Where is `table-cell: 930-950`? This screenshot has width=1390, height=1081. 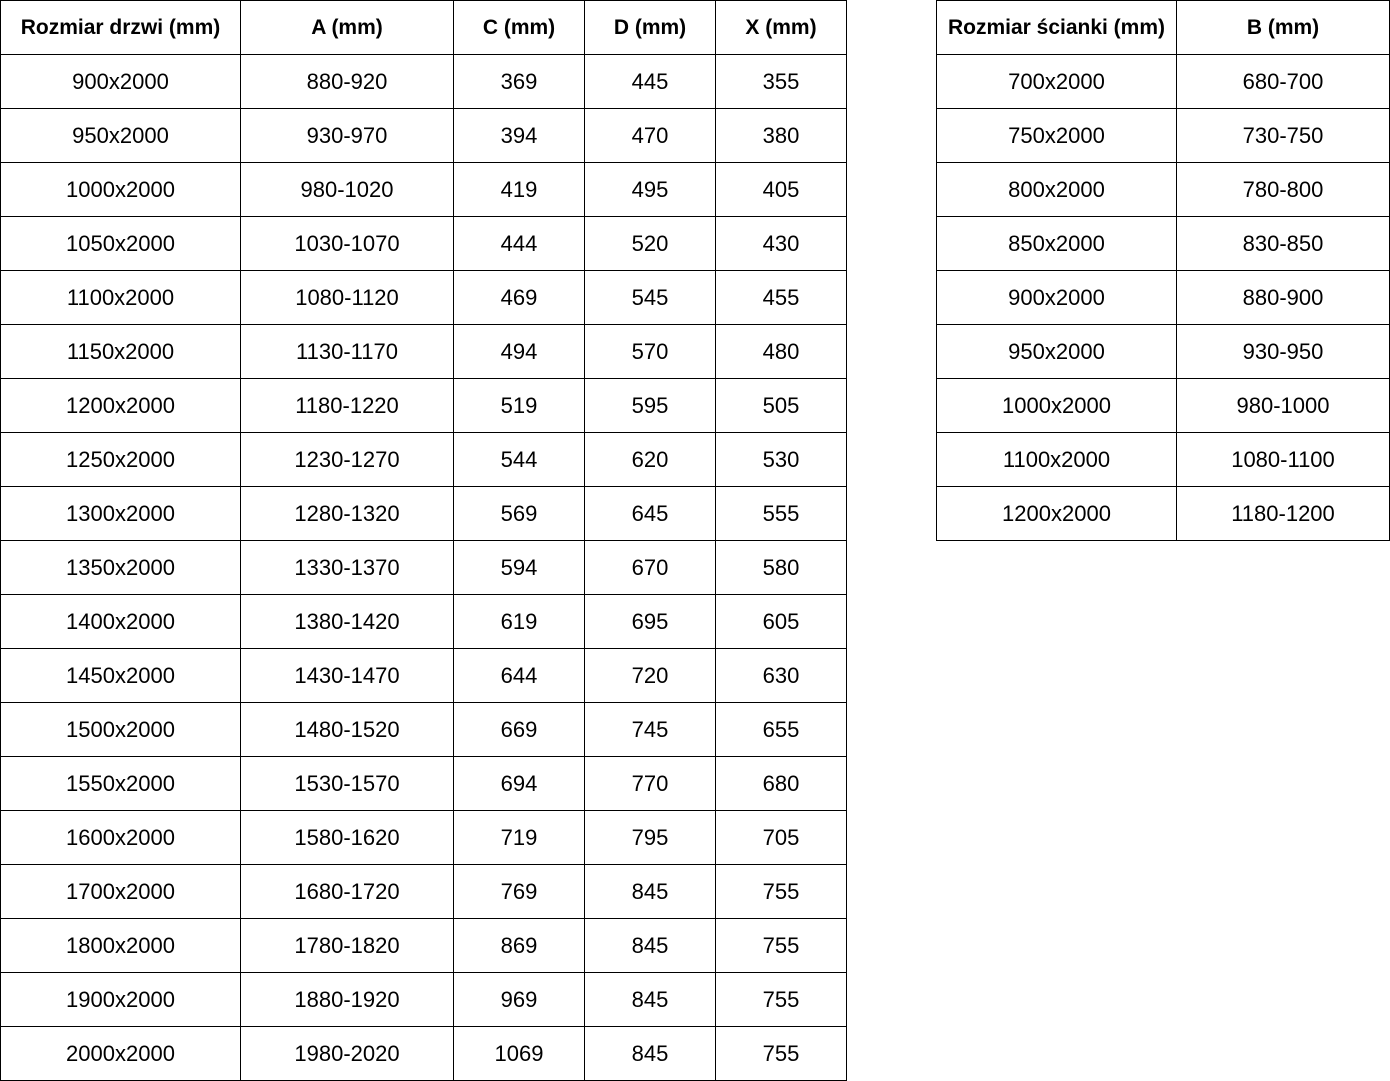
table-cell: 930-950 is located at coordinates (1283, 351).